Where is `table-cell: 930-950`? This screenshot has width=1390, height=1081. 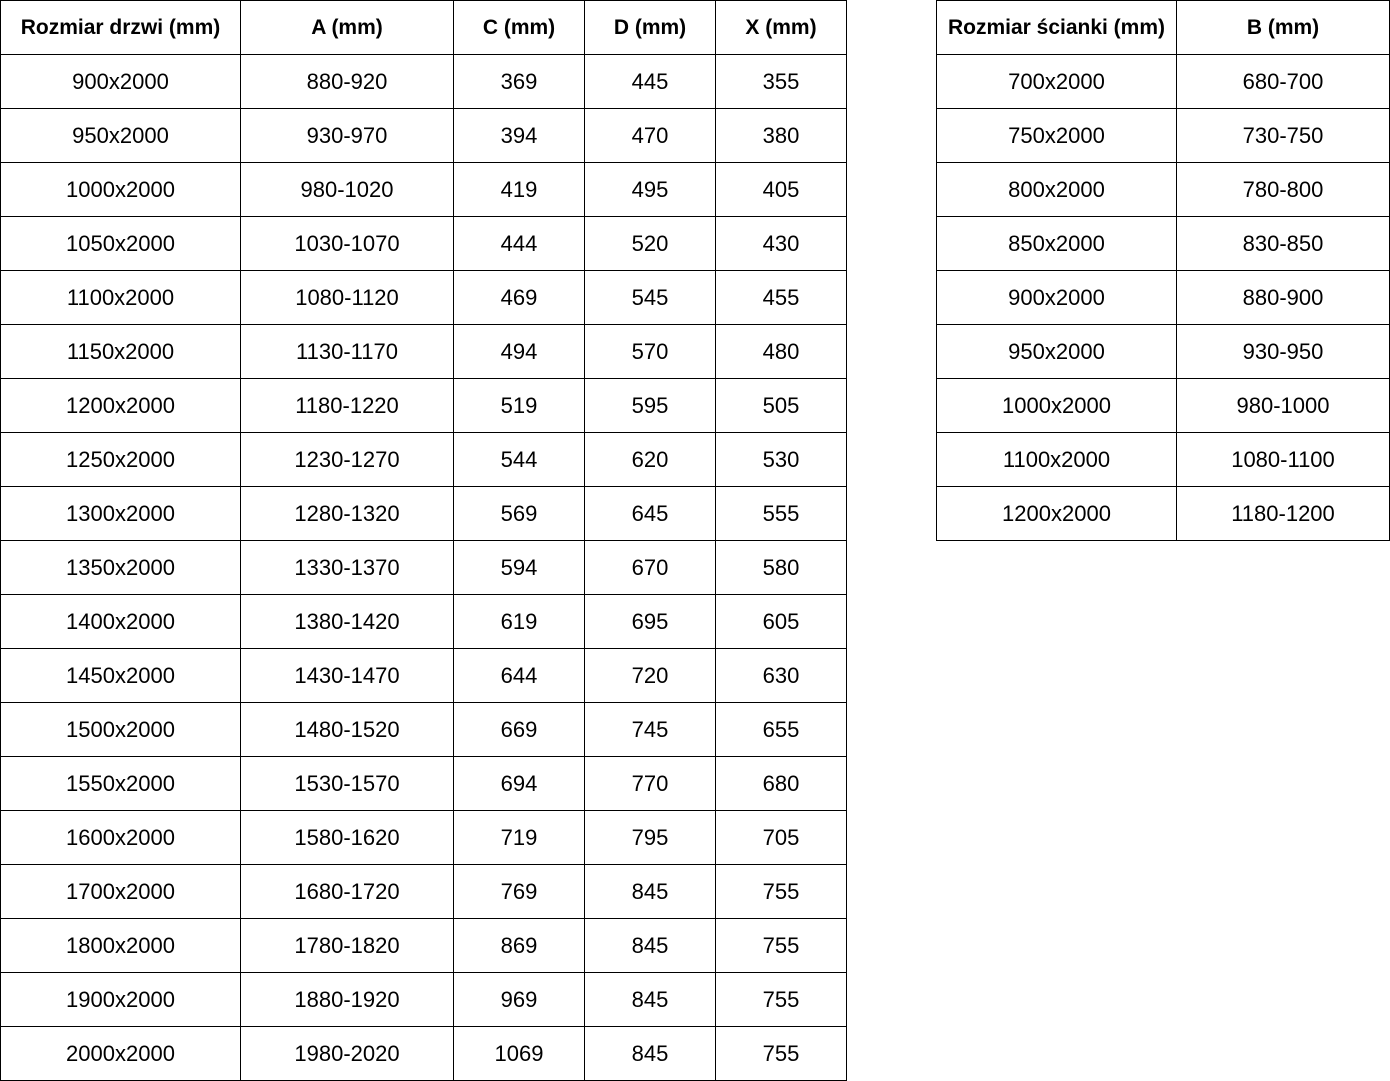
table-cell: 930-950 is located at coordinates (1283, 351).